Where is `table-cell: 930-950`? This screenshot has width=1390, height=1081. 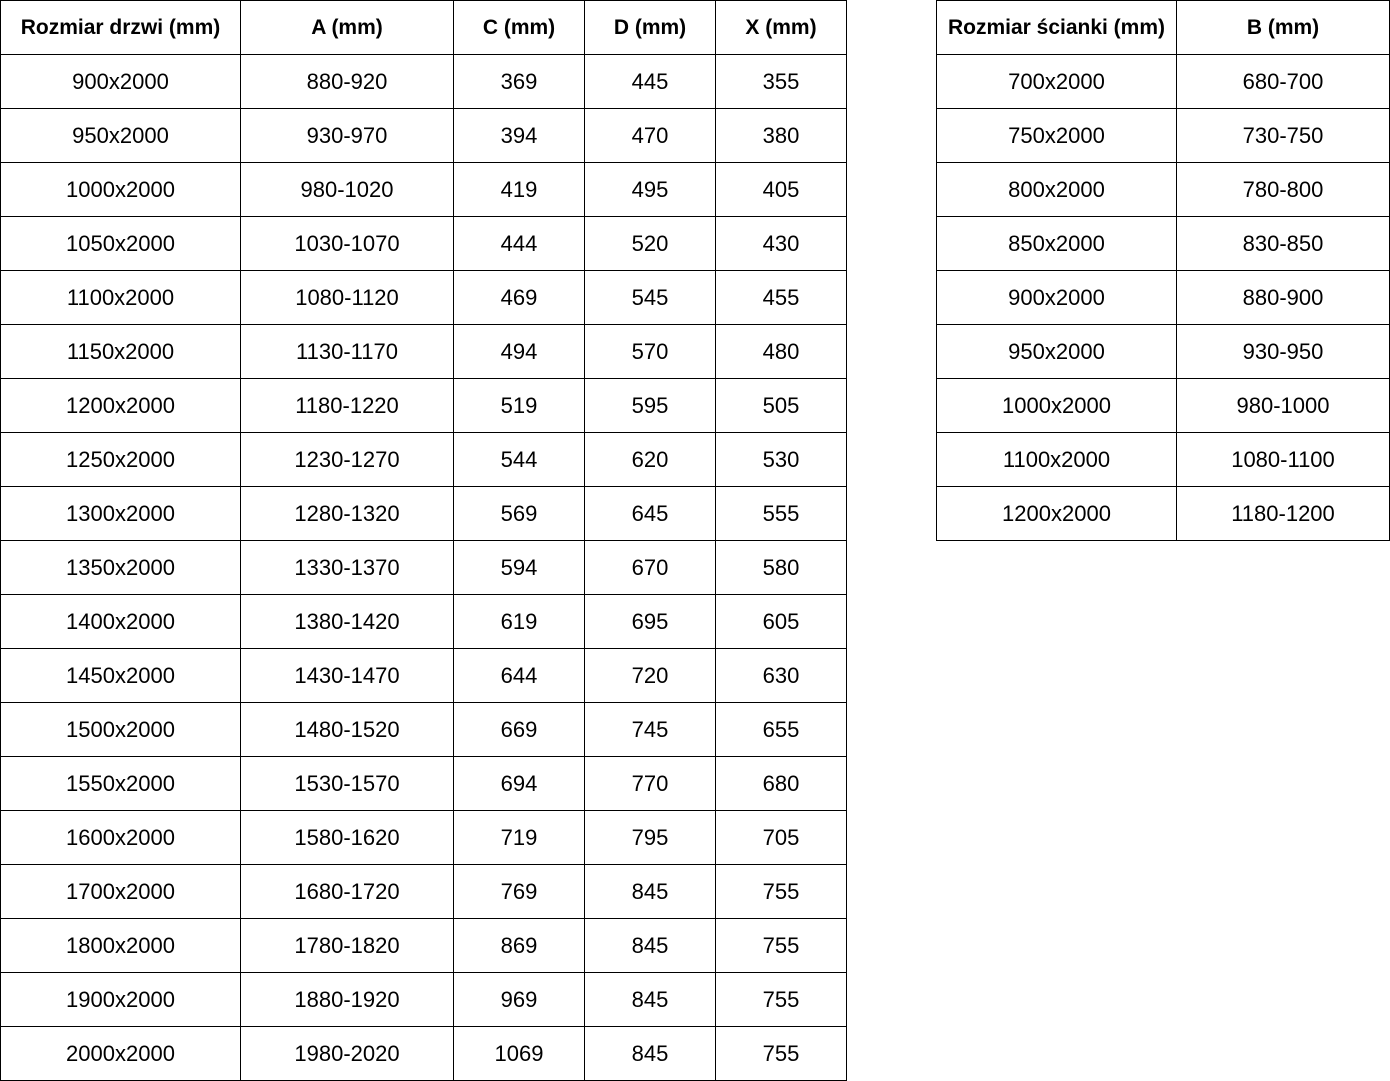
table-cell: 930-950 is located at coordinates (1283, 351).